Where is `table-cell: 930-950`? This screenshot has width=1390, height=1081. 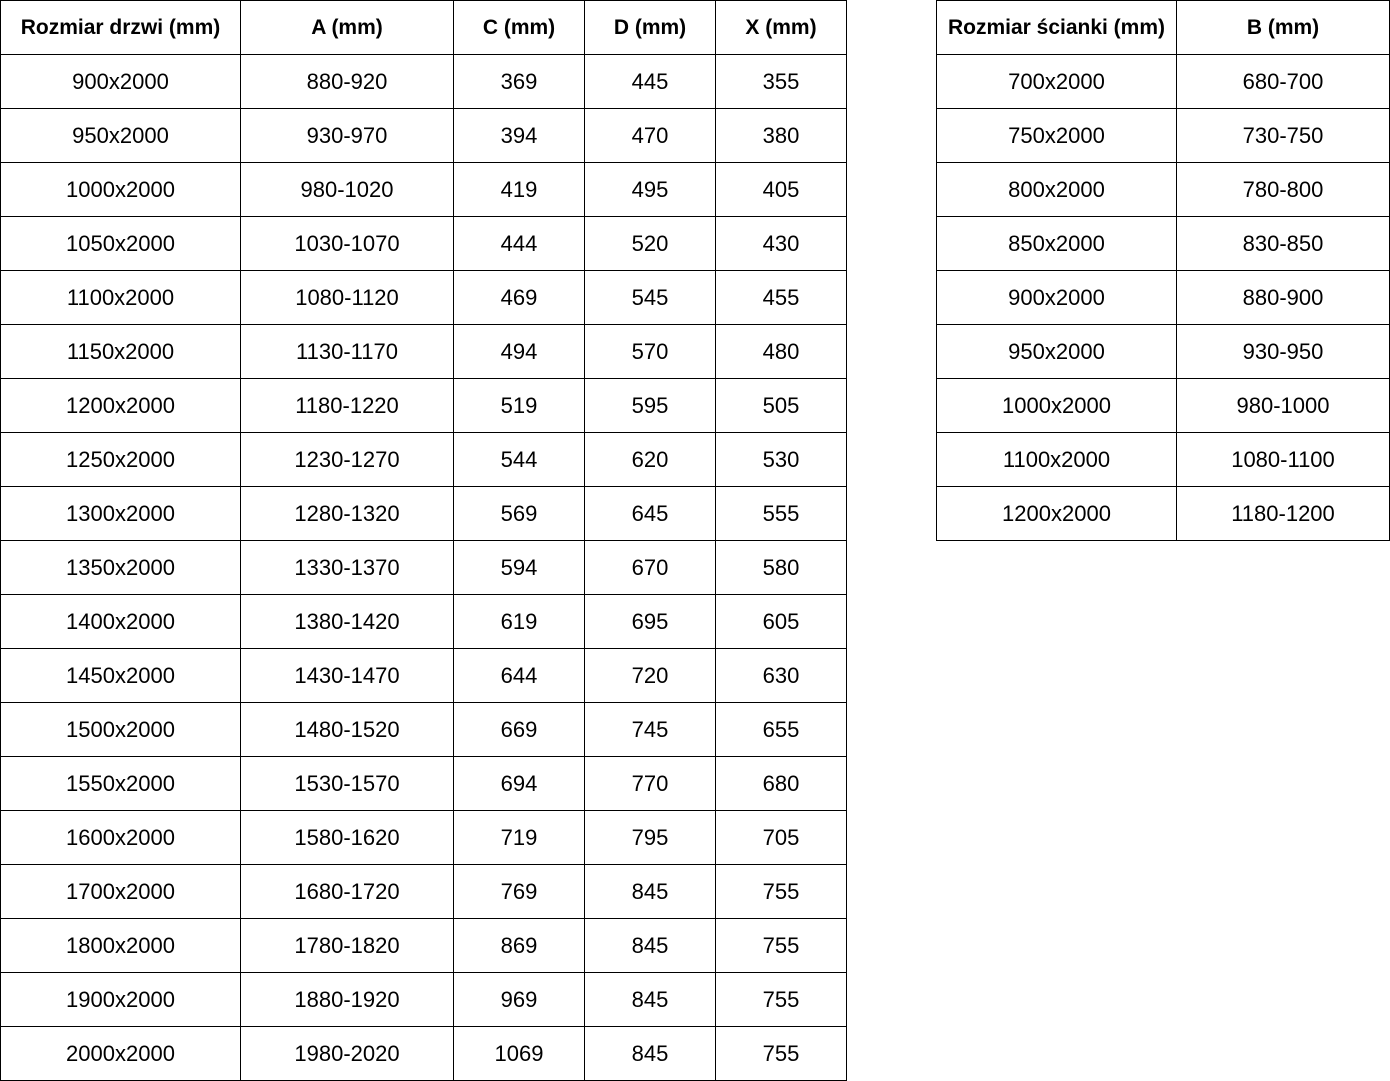
table-cell: 930-950 is located at coordinates (1283, 351).